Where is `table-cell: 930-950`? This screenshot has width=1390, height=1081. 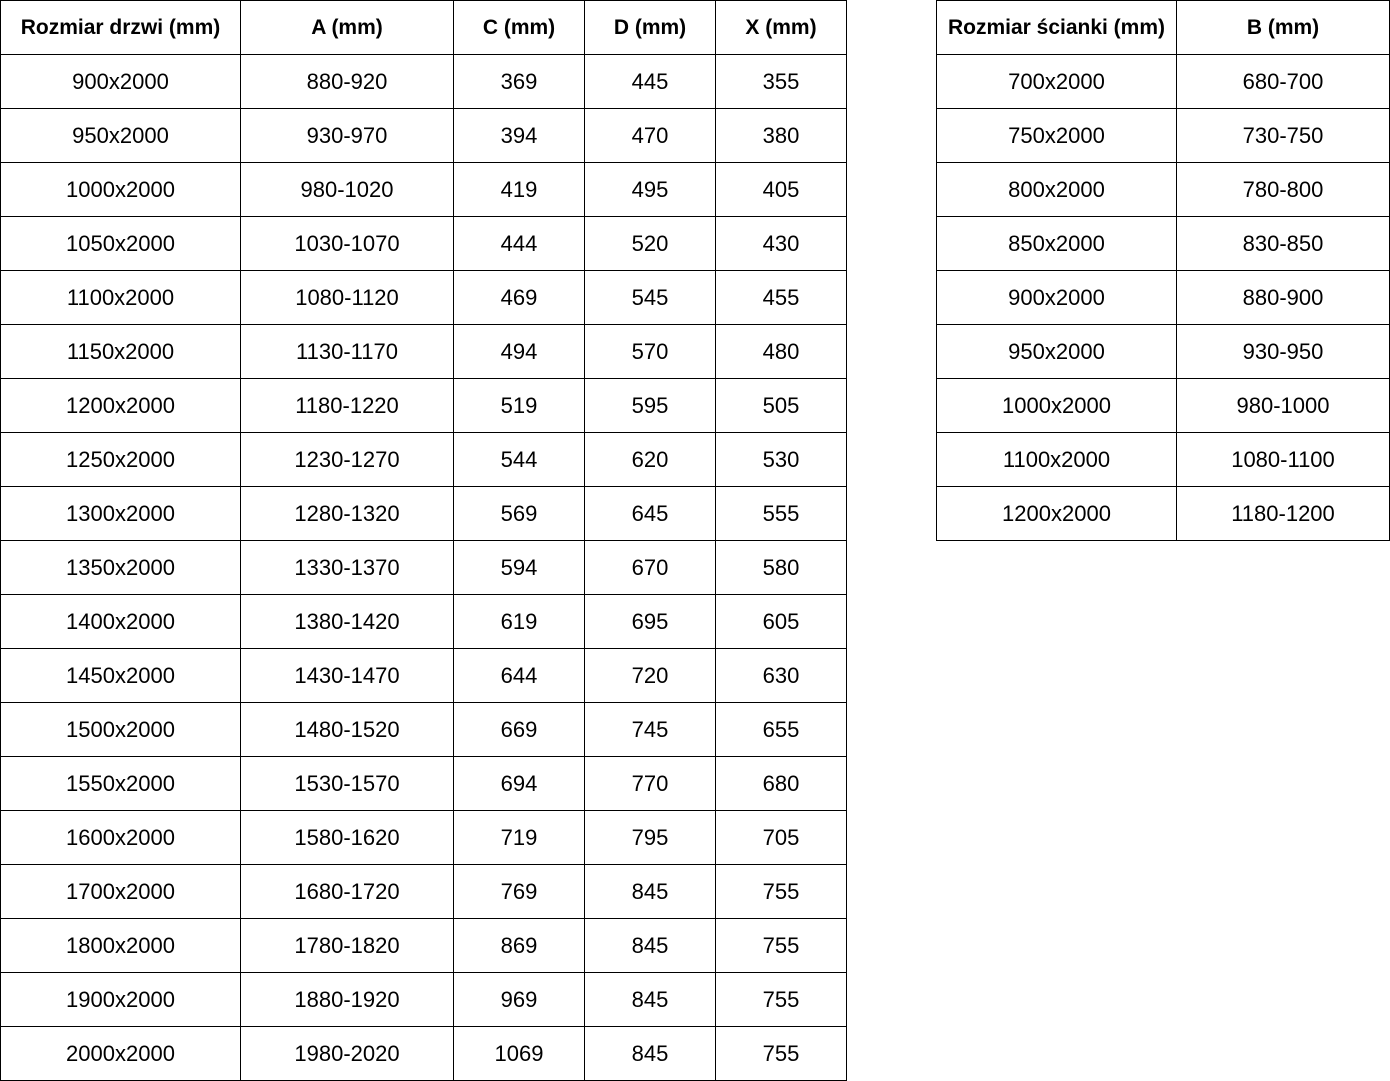
table-cell: 930-950 is located at coordinates (1283, 351).